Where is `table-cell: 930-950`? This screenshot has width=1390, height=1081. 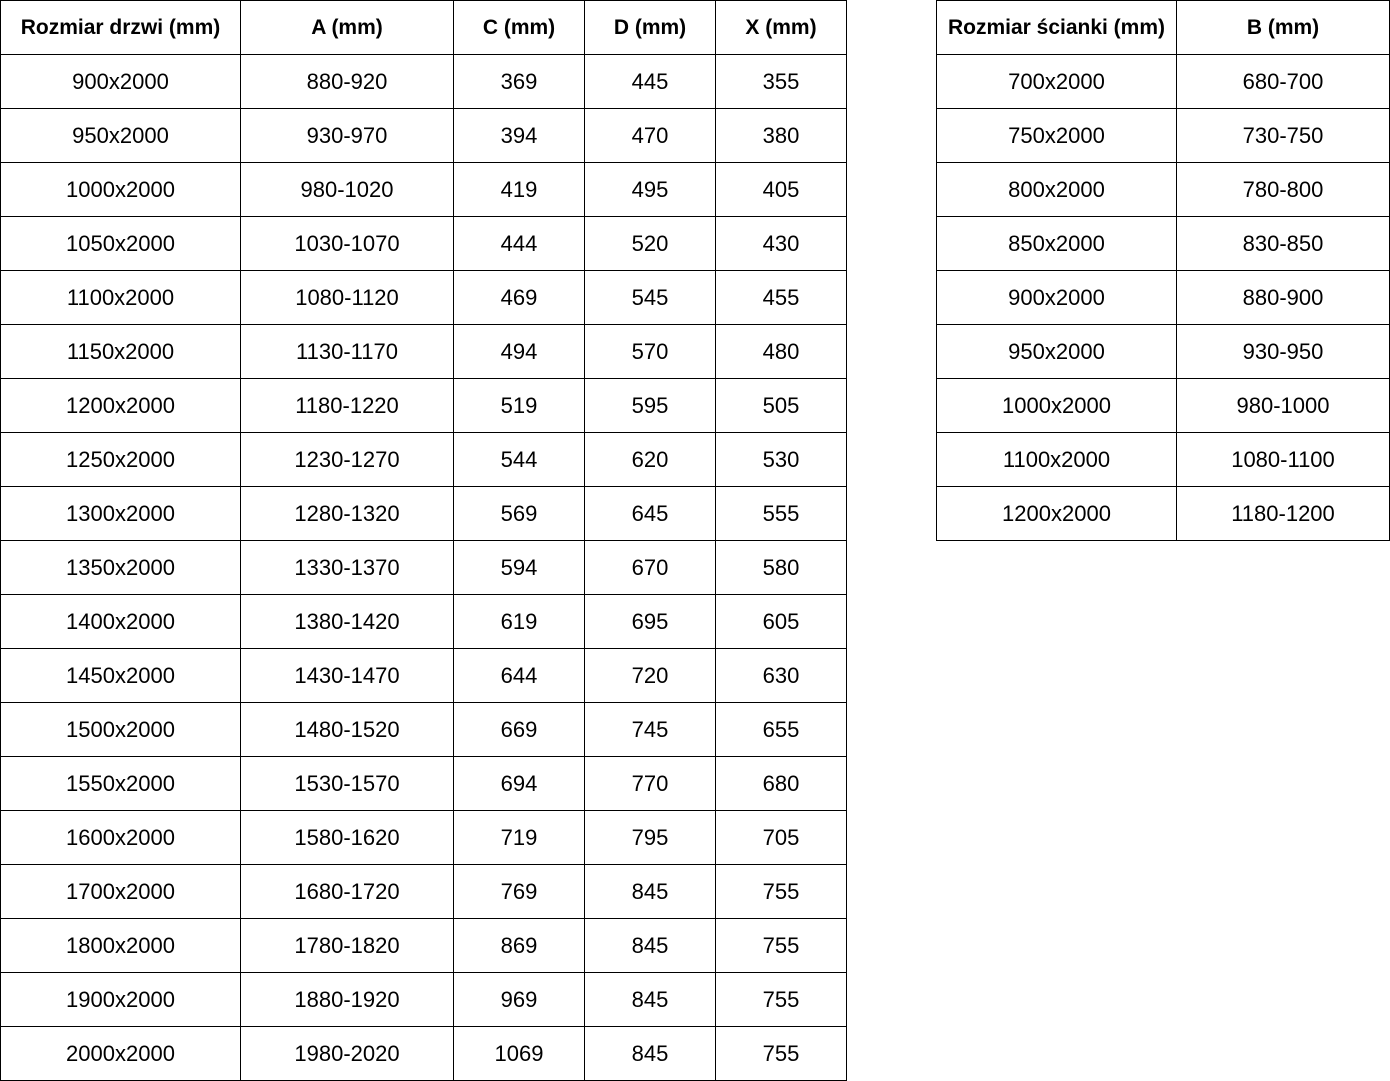
table-cell: 930-950 is located at coordinates (1283, 351).